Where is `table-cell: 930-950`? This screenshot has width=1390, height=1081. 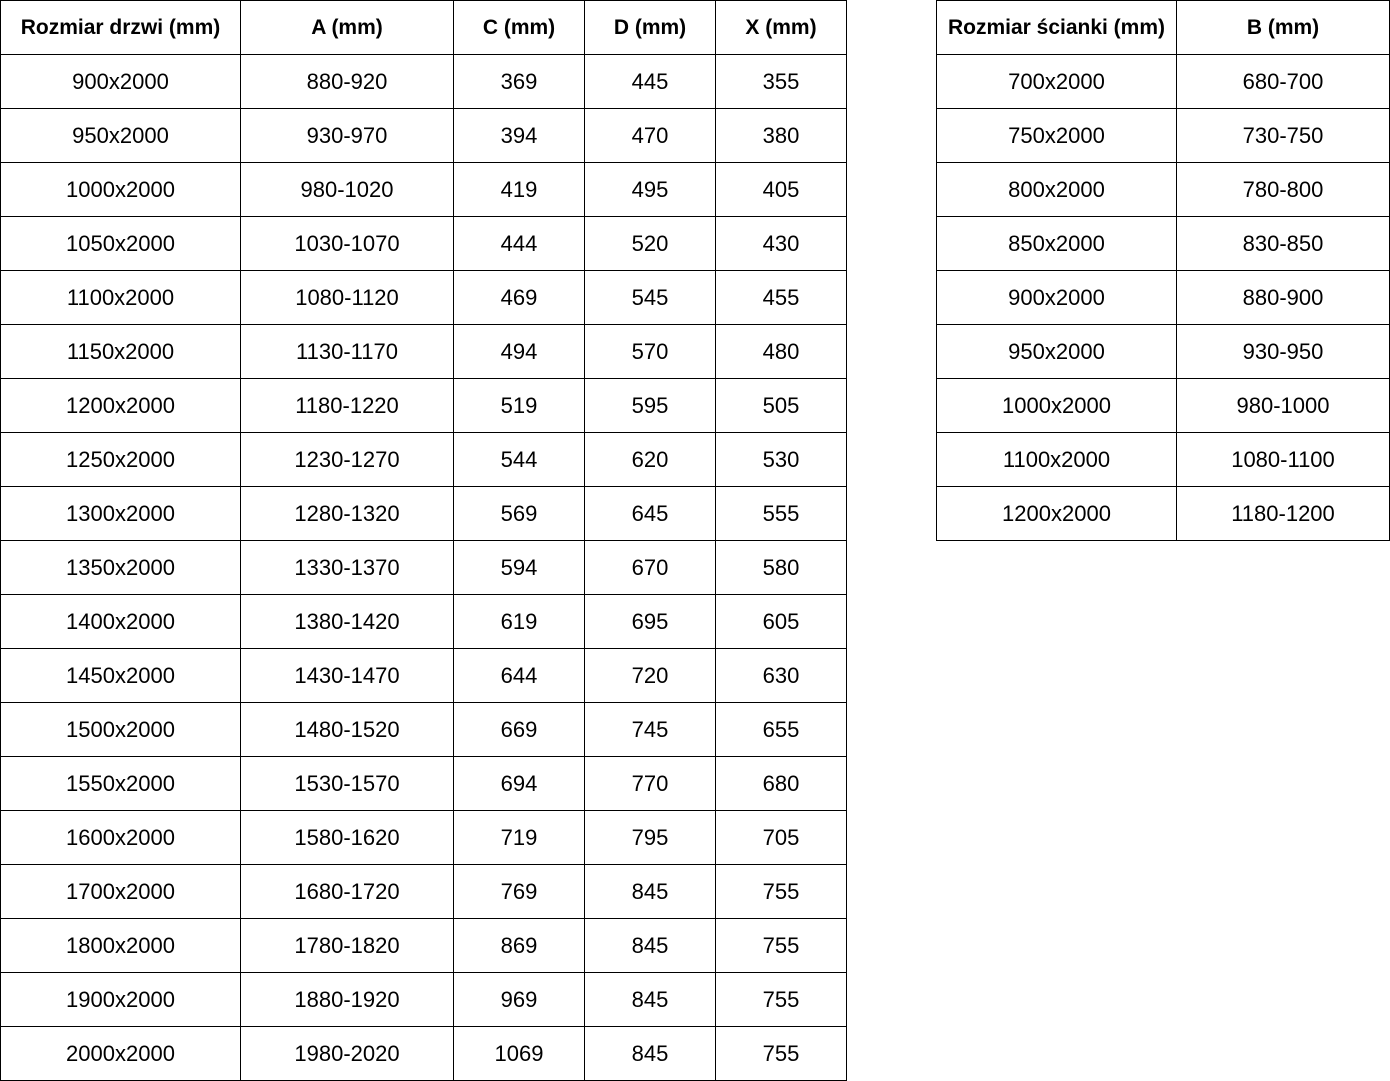
table-cell: 930-950 is located at coordinates (1283, 351).